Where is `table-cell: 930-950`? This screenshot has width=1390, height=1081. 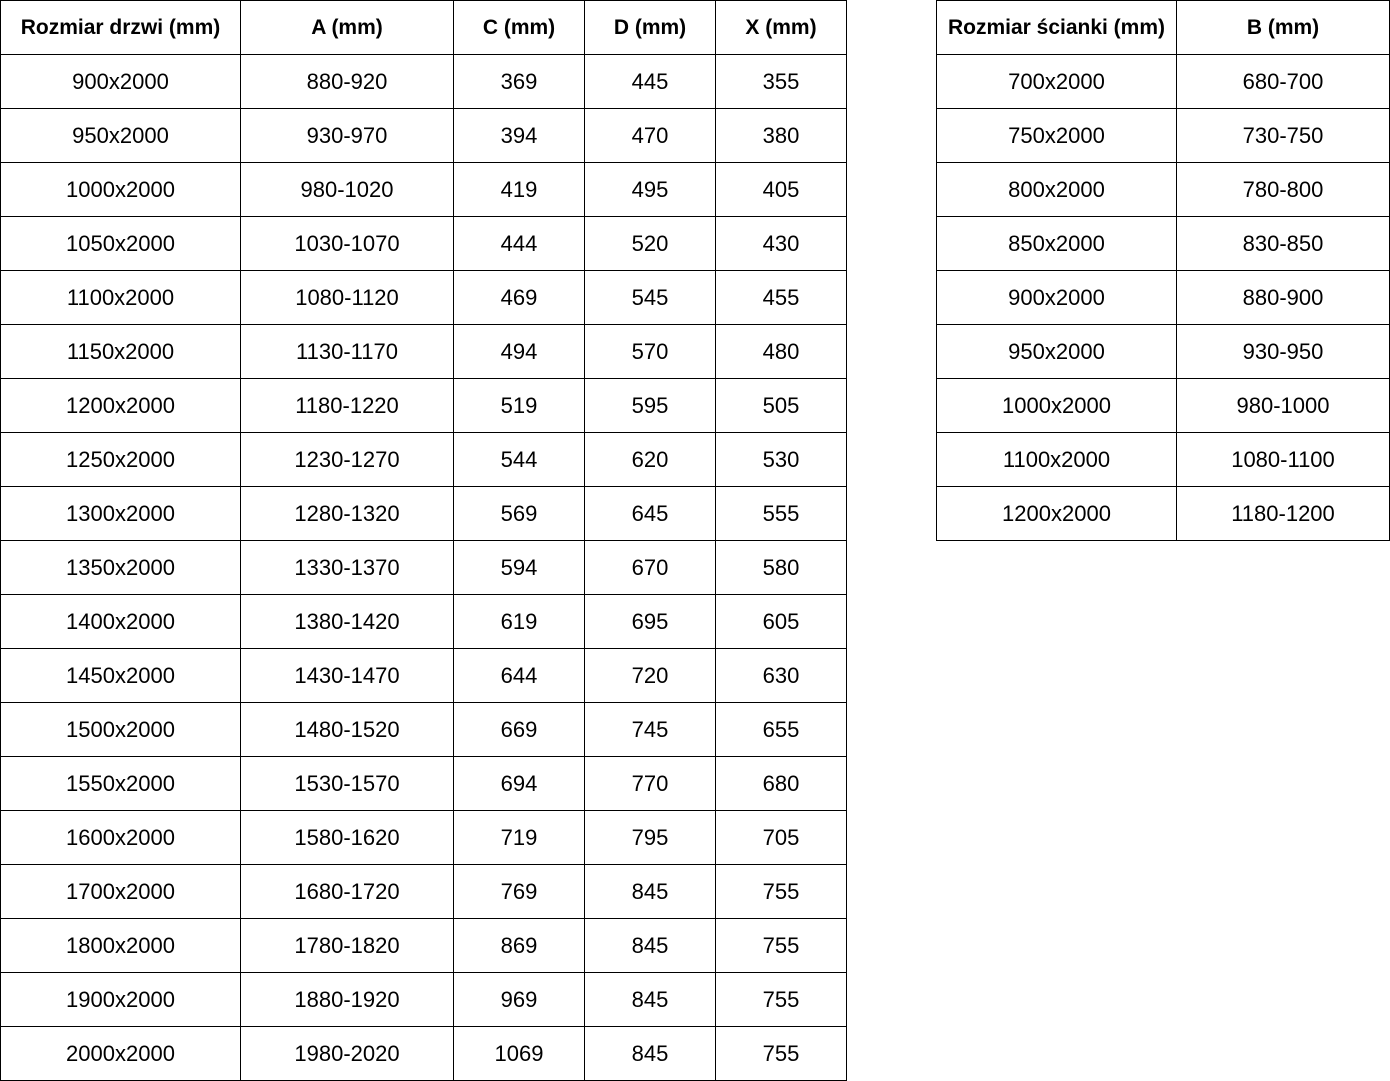
table-cell: 930-950 is located at coordinates (1283, 351).